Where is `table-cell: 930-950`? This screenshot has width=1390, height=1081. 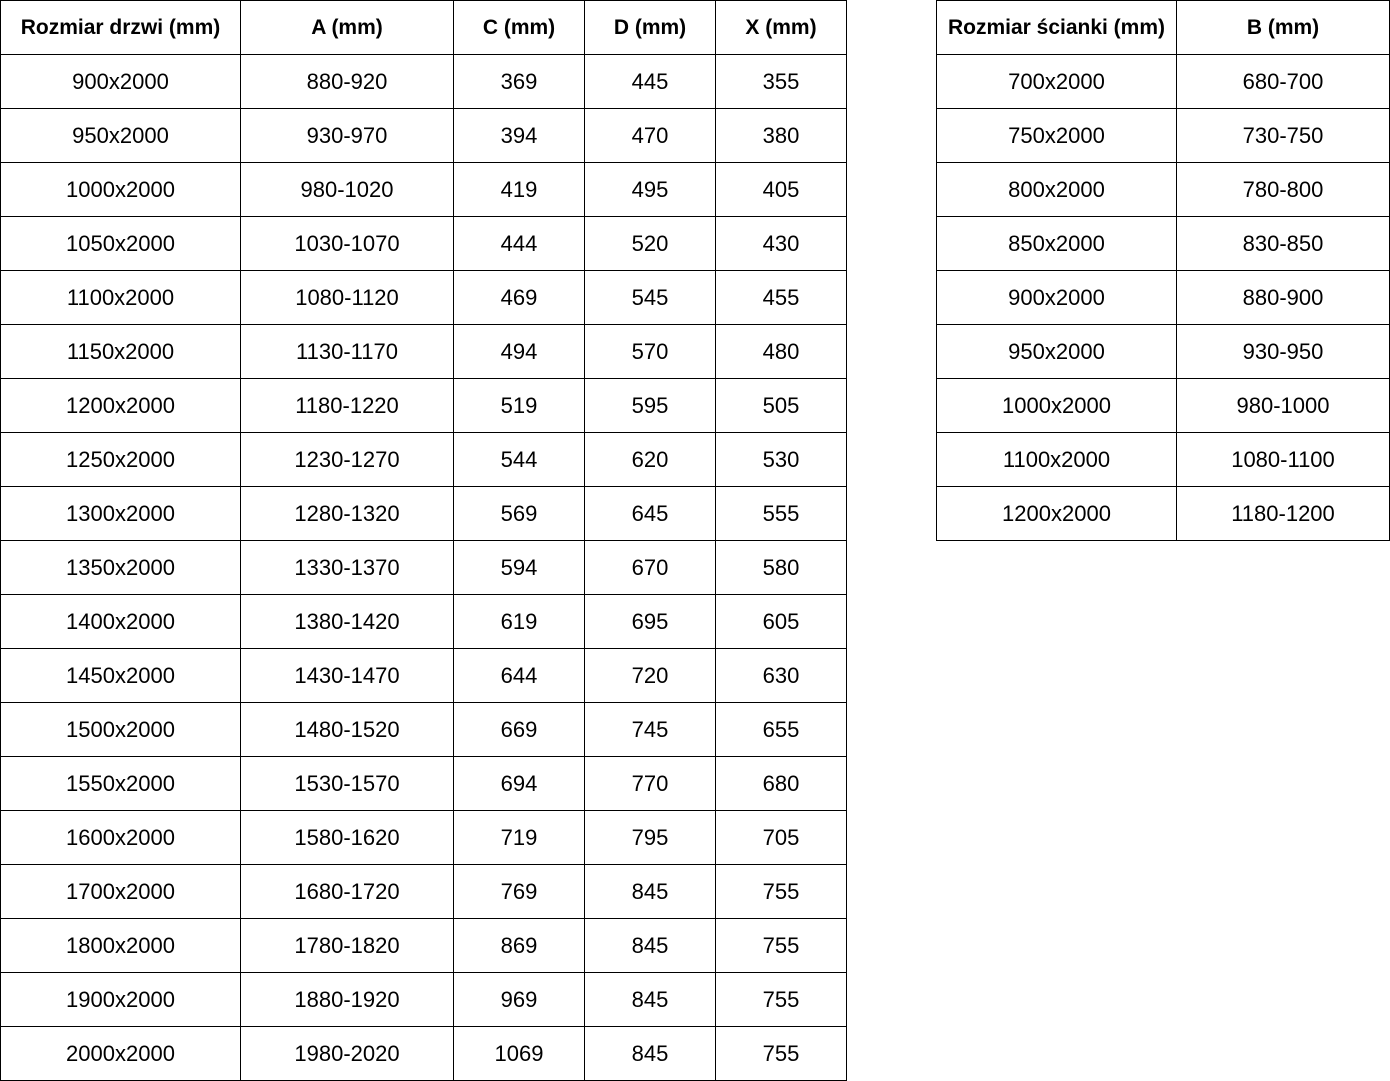
table-cell: 930-950 is located at coordinates (1283, 351).